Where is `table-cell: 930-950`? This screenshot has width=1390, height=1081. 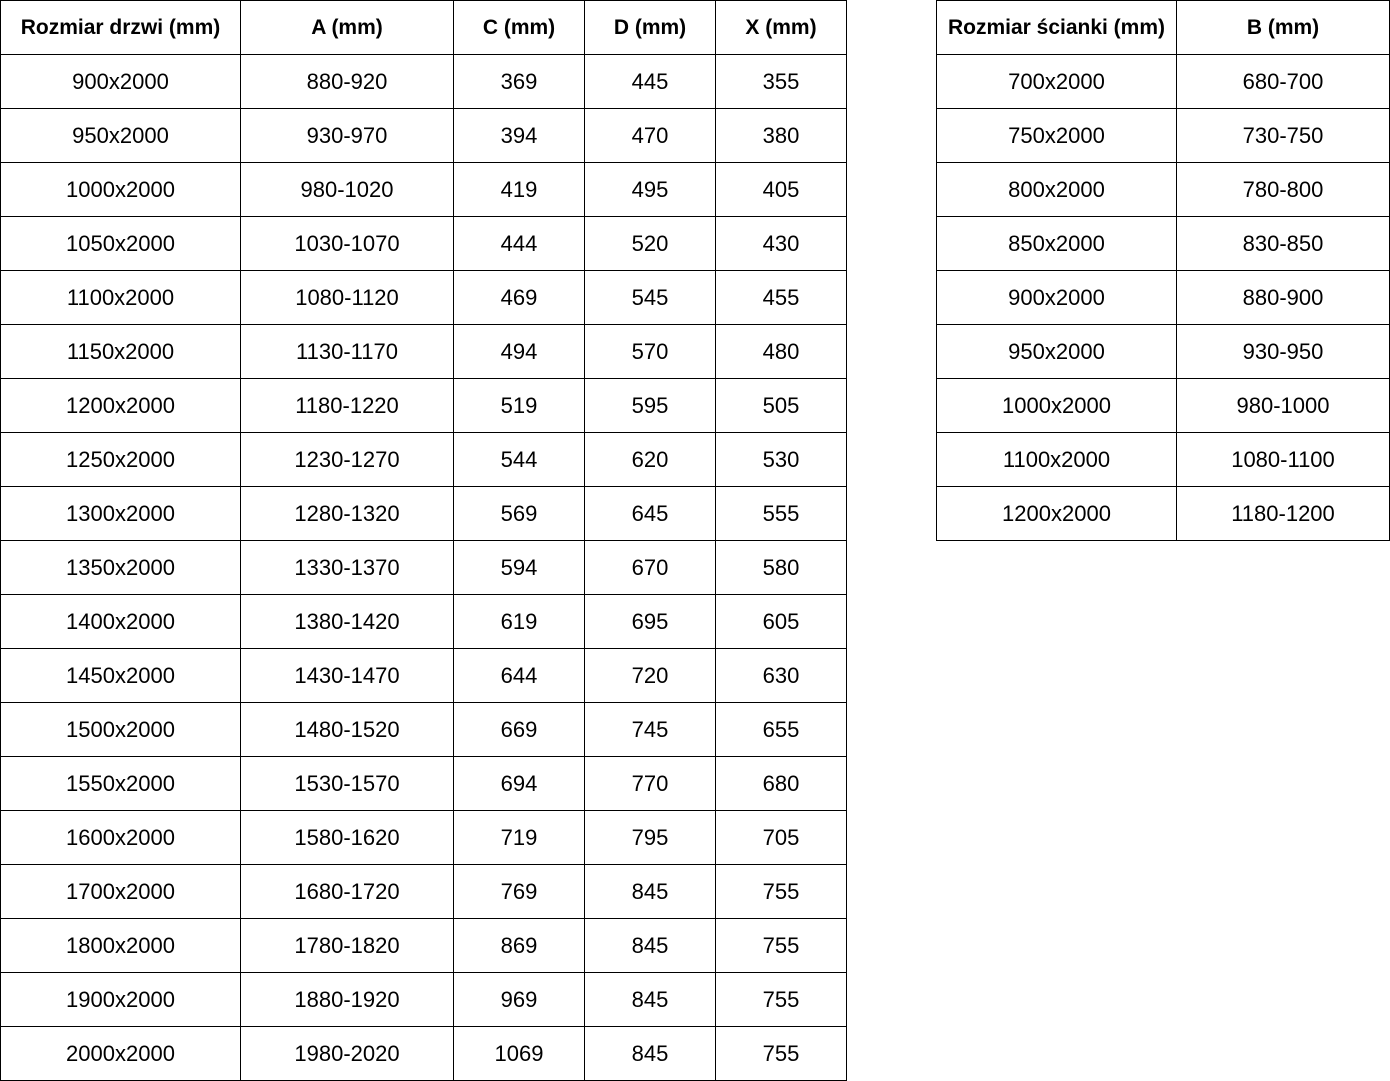
table-cell: 930-950 is located at coordinates (1283, 351).